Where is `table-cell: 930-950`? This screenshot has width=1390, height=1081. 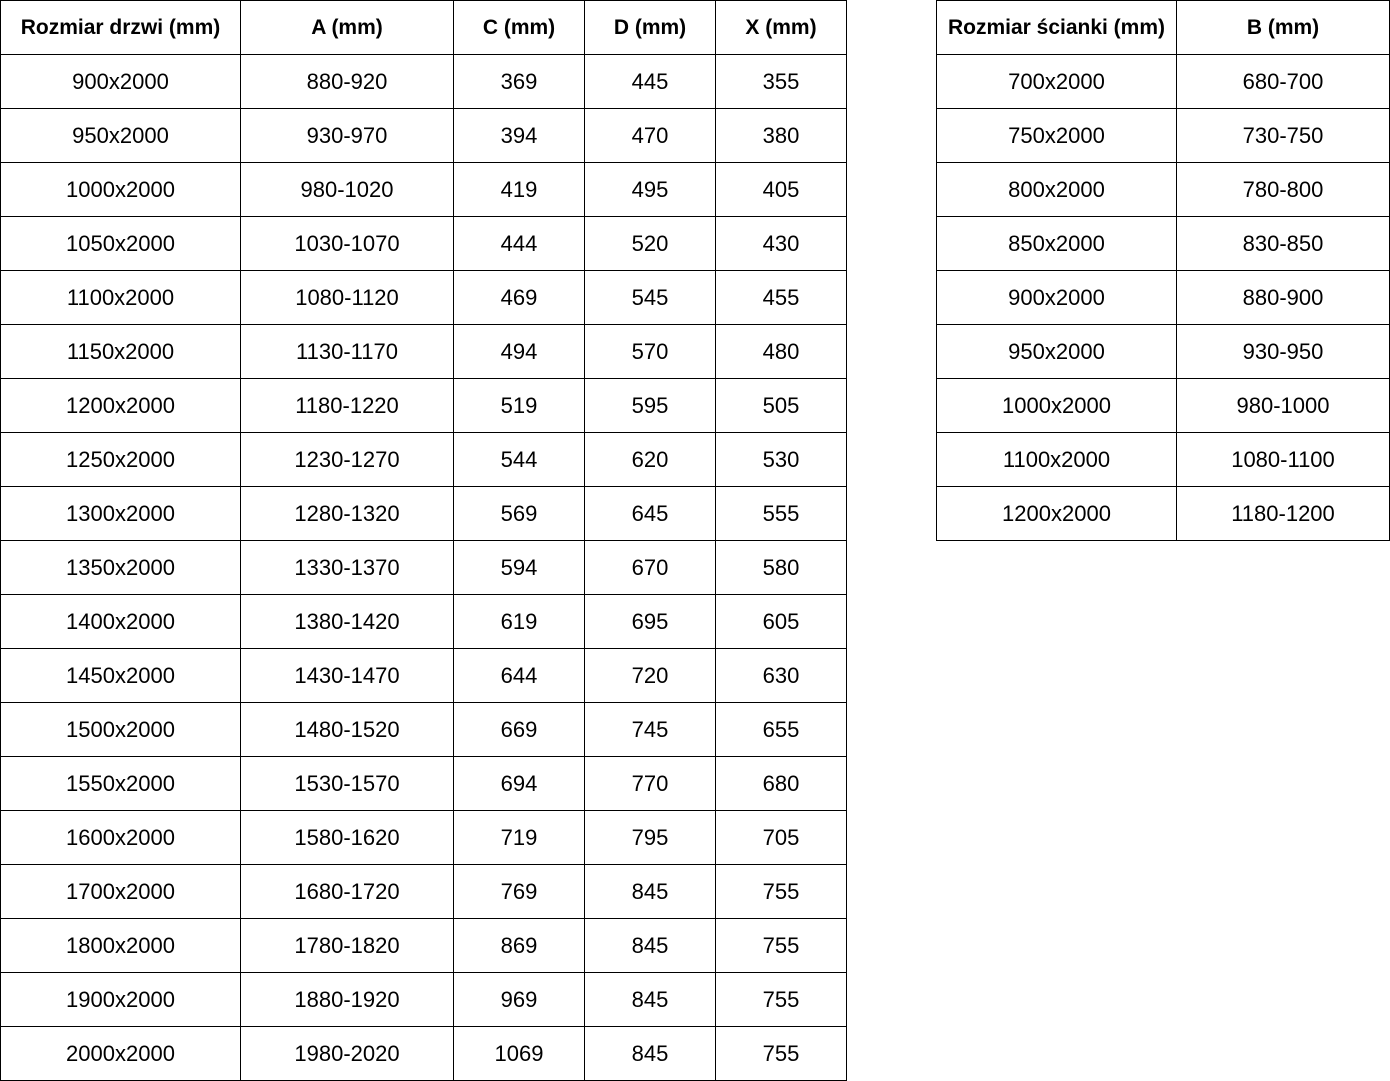
table-cell: 930-950 is located at coordinates (1283, 351).